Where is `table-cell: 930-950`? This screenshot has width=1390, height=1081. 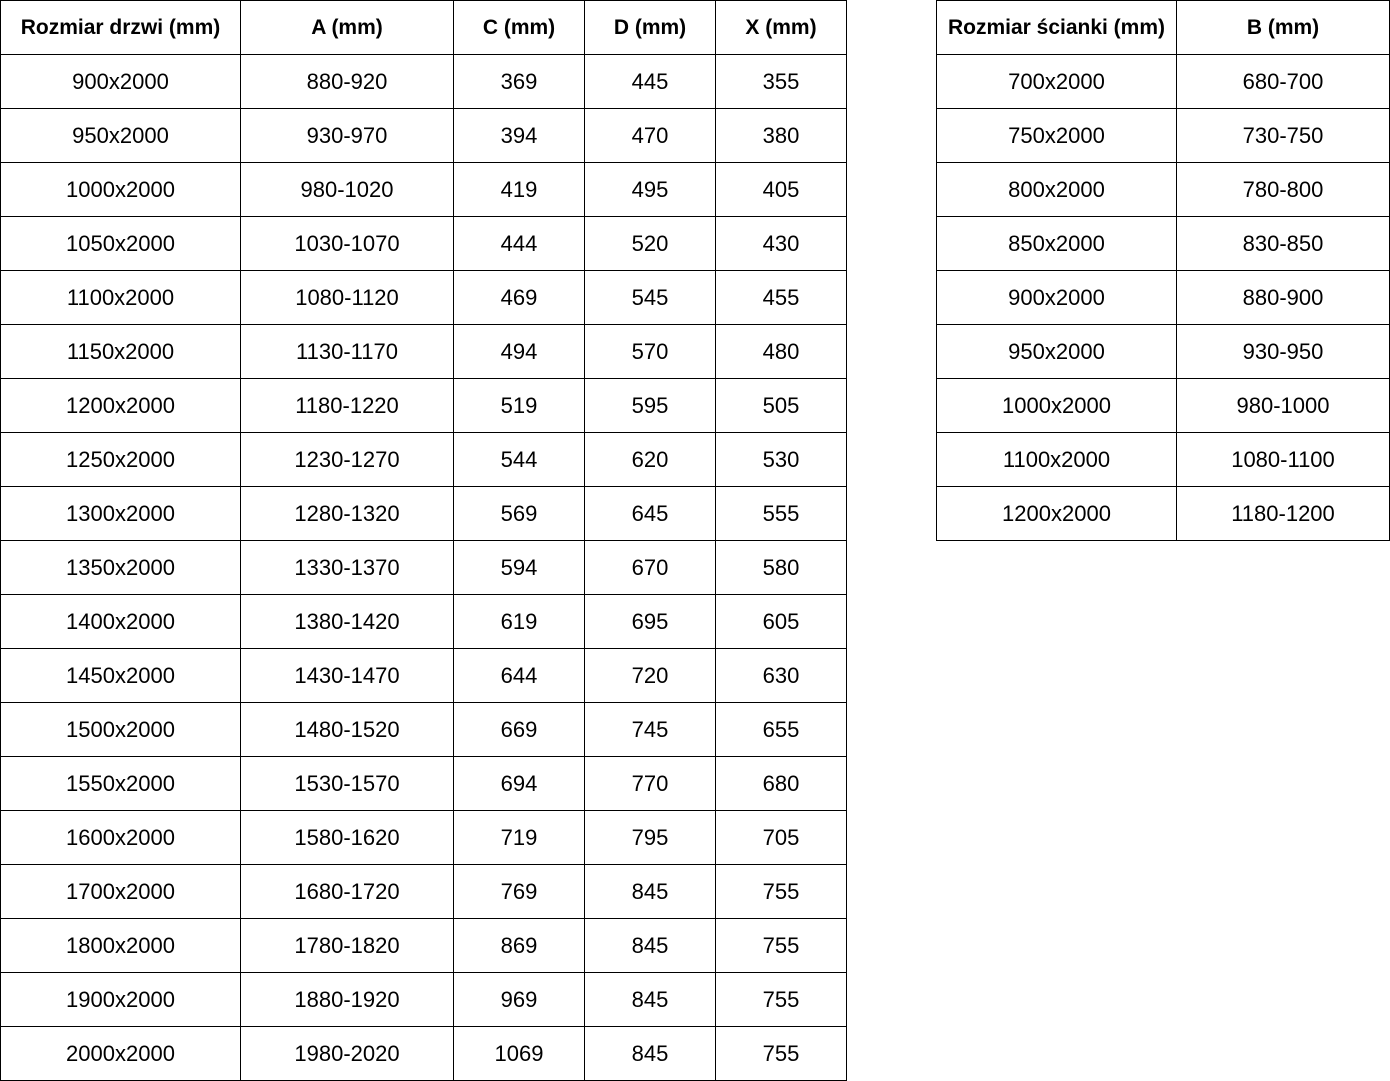
table-cell: 930-950 is located at coordinates (1283, 351).